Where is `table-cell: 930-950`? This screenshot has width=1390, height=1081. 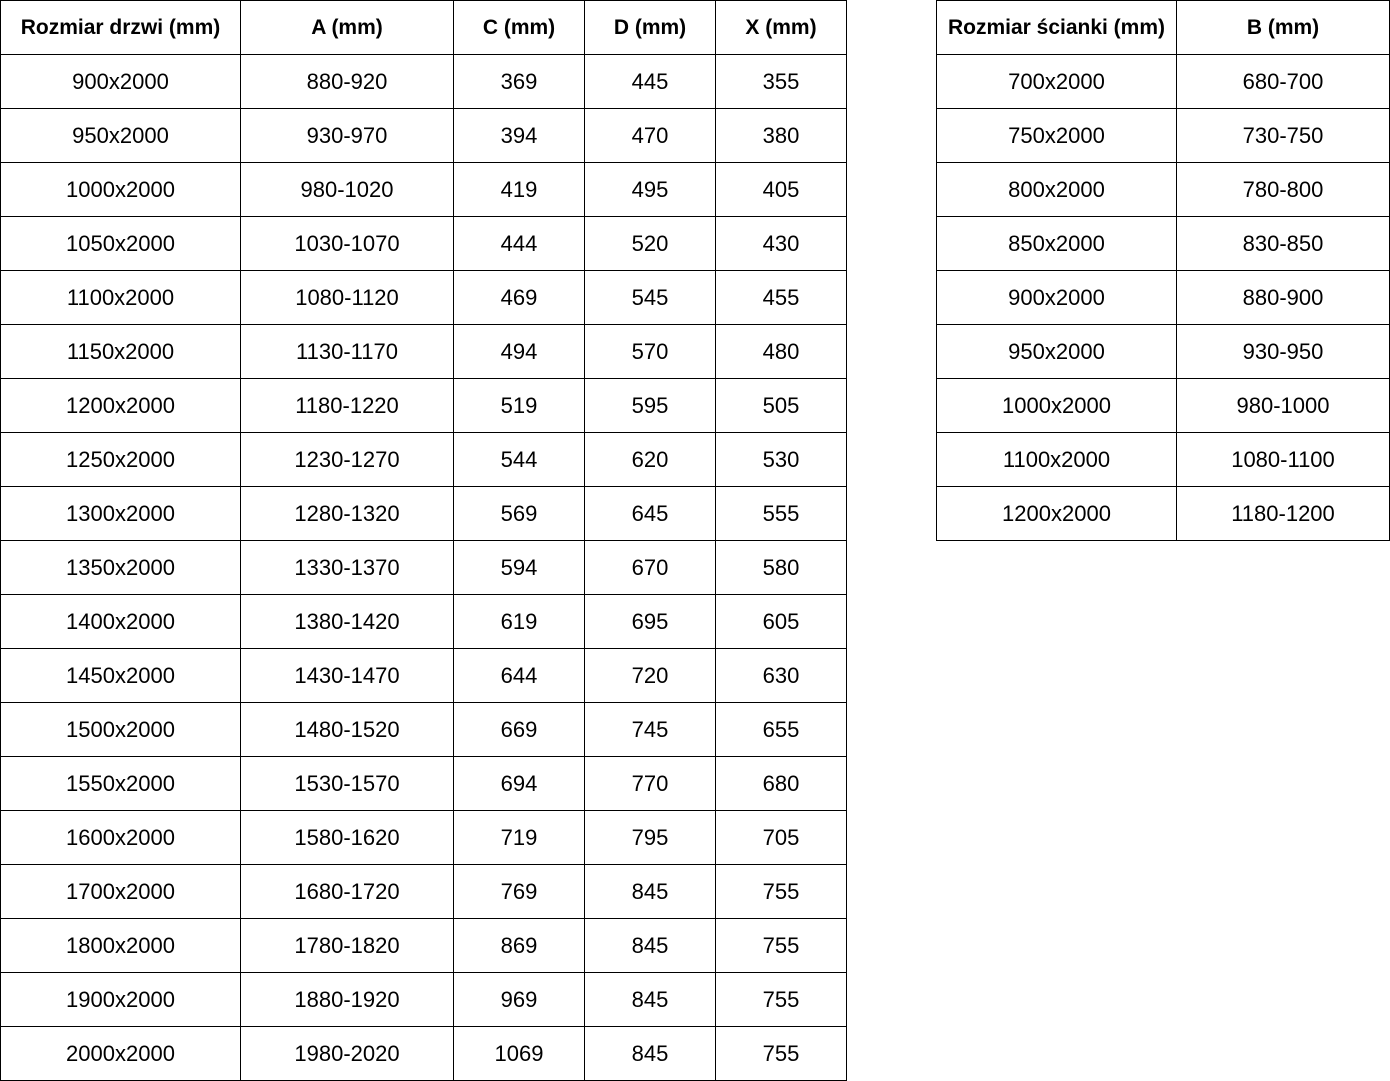
table-cell: 930-950 is located at coordinates (1283, 351).